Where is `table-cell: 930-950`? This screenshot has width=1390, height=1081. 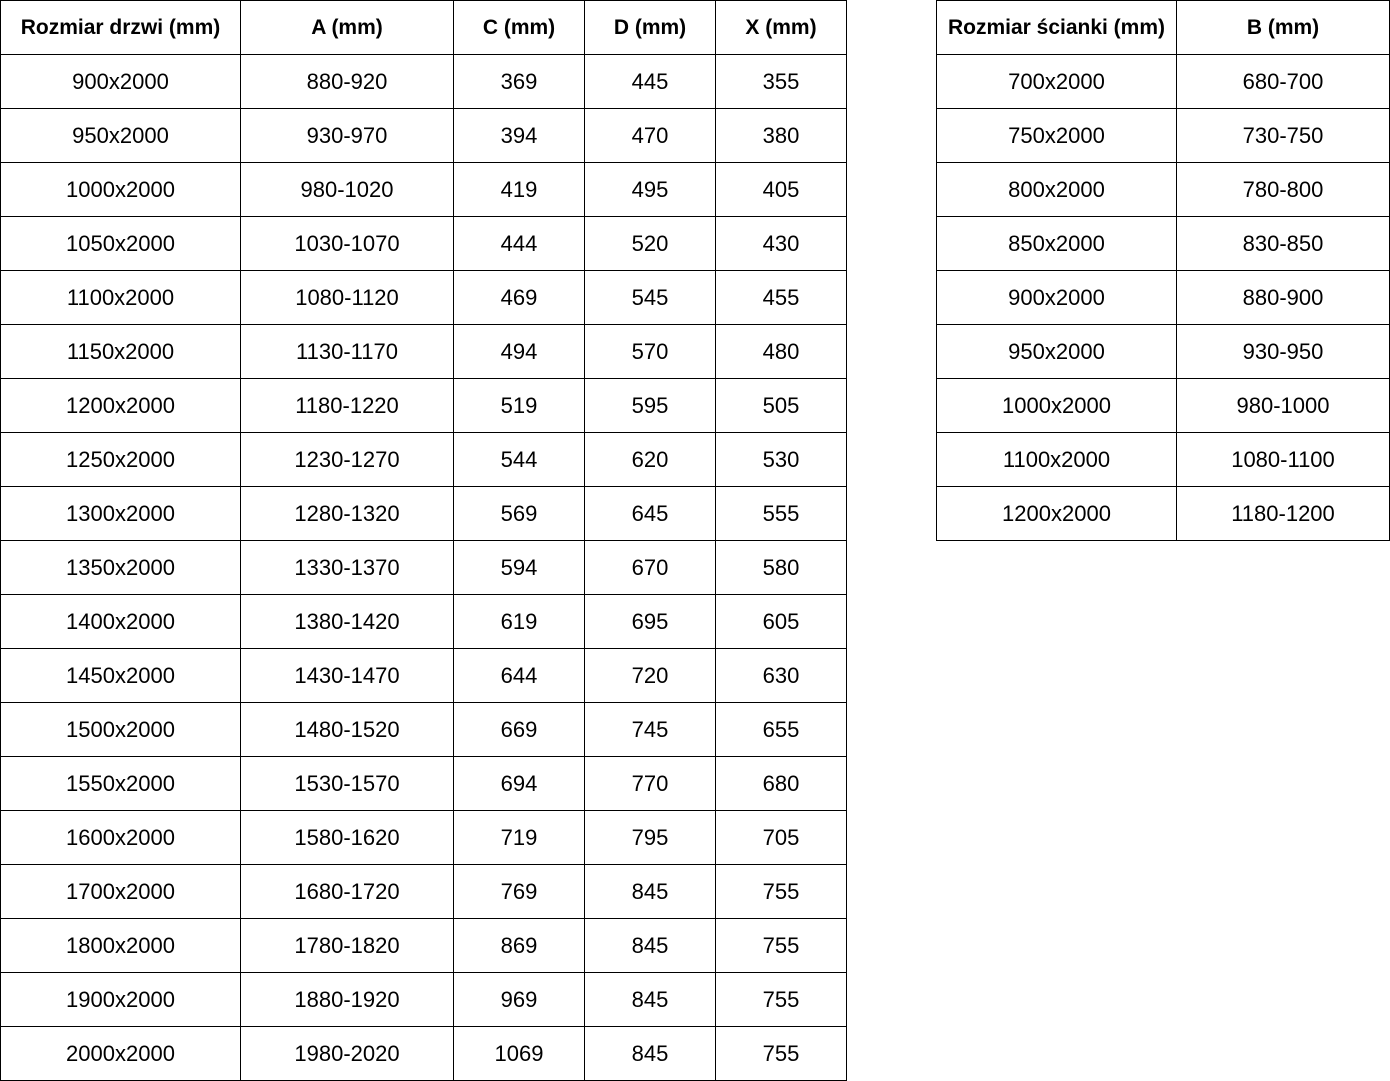
table-cell: 930-950 is located at coordinates (1283, 351).